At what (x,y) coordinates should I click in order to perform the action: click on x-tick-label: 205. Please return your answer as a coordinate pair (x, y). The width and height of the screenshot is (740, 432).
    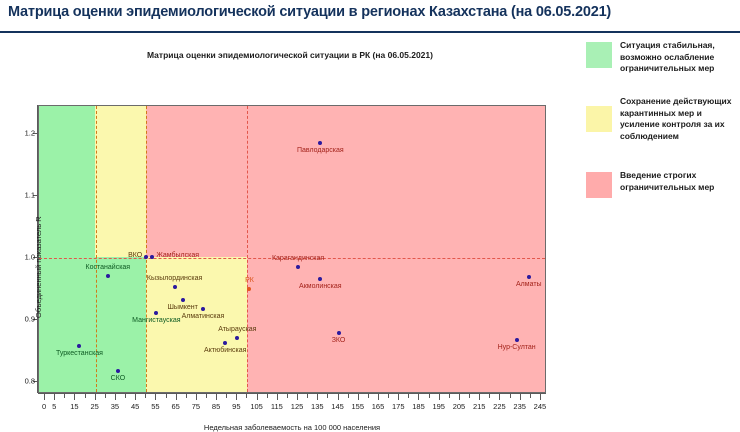
    Looking at the image, I should click on (459, 406).